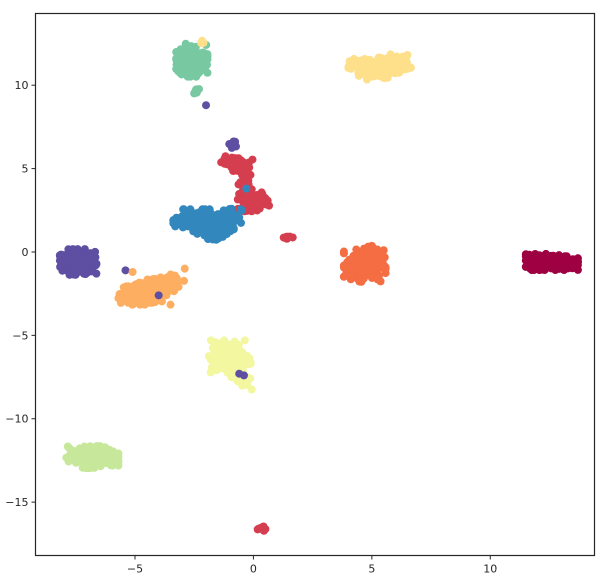  What do you see at coordinates (312, 565) in the screenshot?
I see `x-axis: −5 0 5 10` at bounding box center [312, 565].